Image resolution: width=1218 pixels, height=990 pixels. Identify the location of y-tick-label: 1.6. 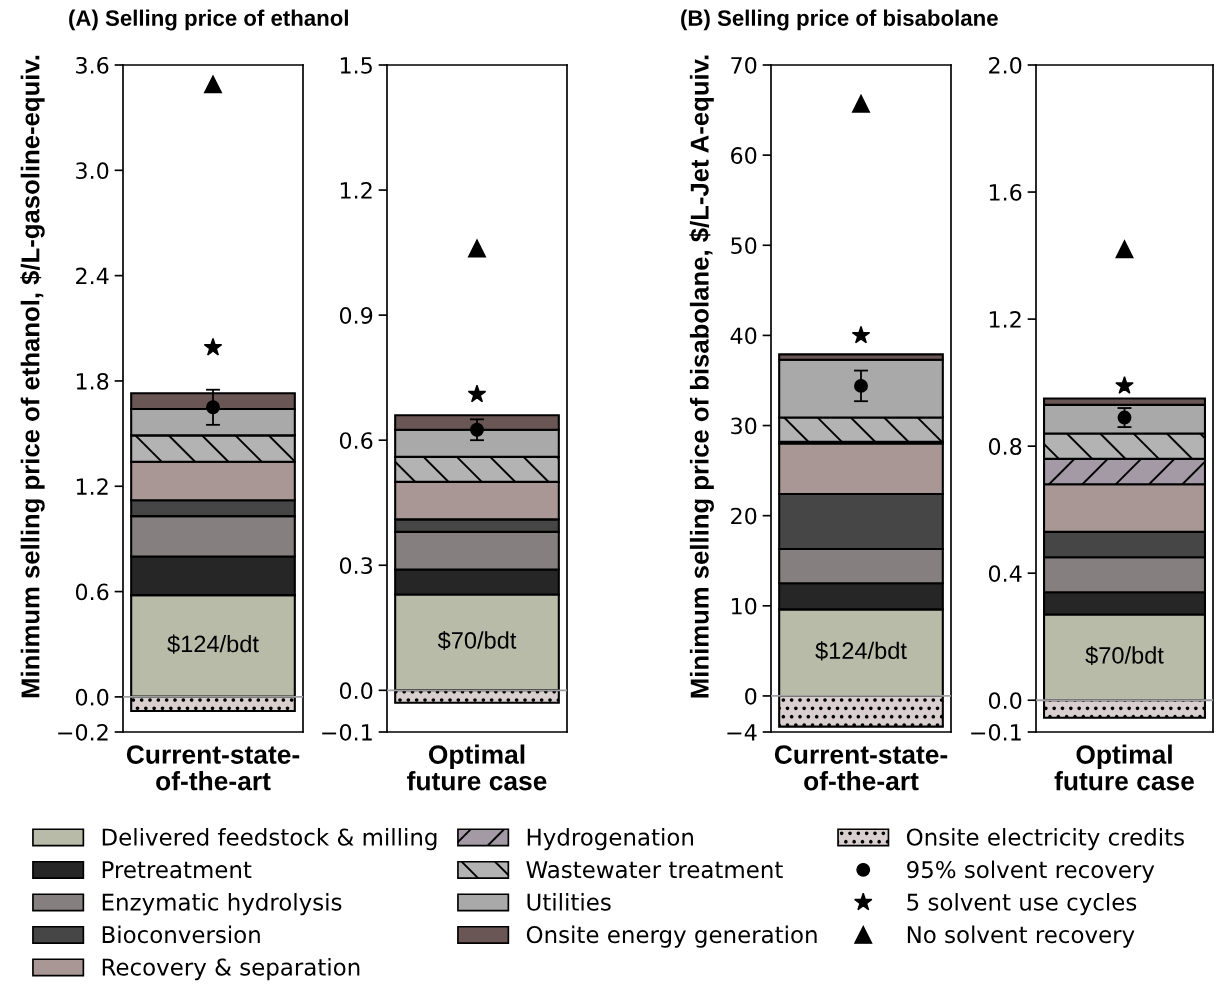
(1005, 192).